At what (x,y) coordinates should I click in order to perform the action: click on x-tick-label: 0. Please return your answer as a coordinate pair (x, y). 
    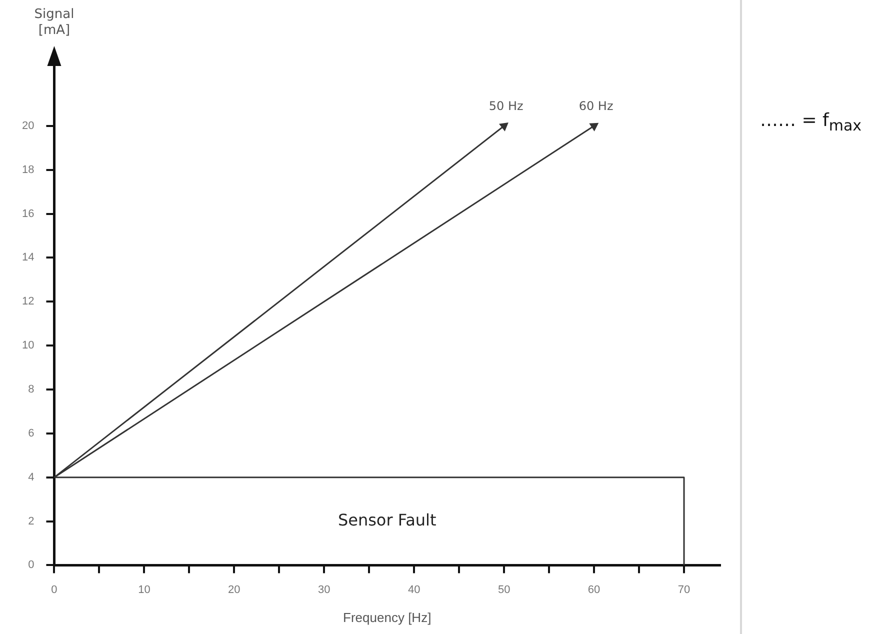
    Looking at the image, I should click on (54, 590).